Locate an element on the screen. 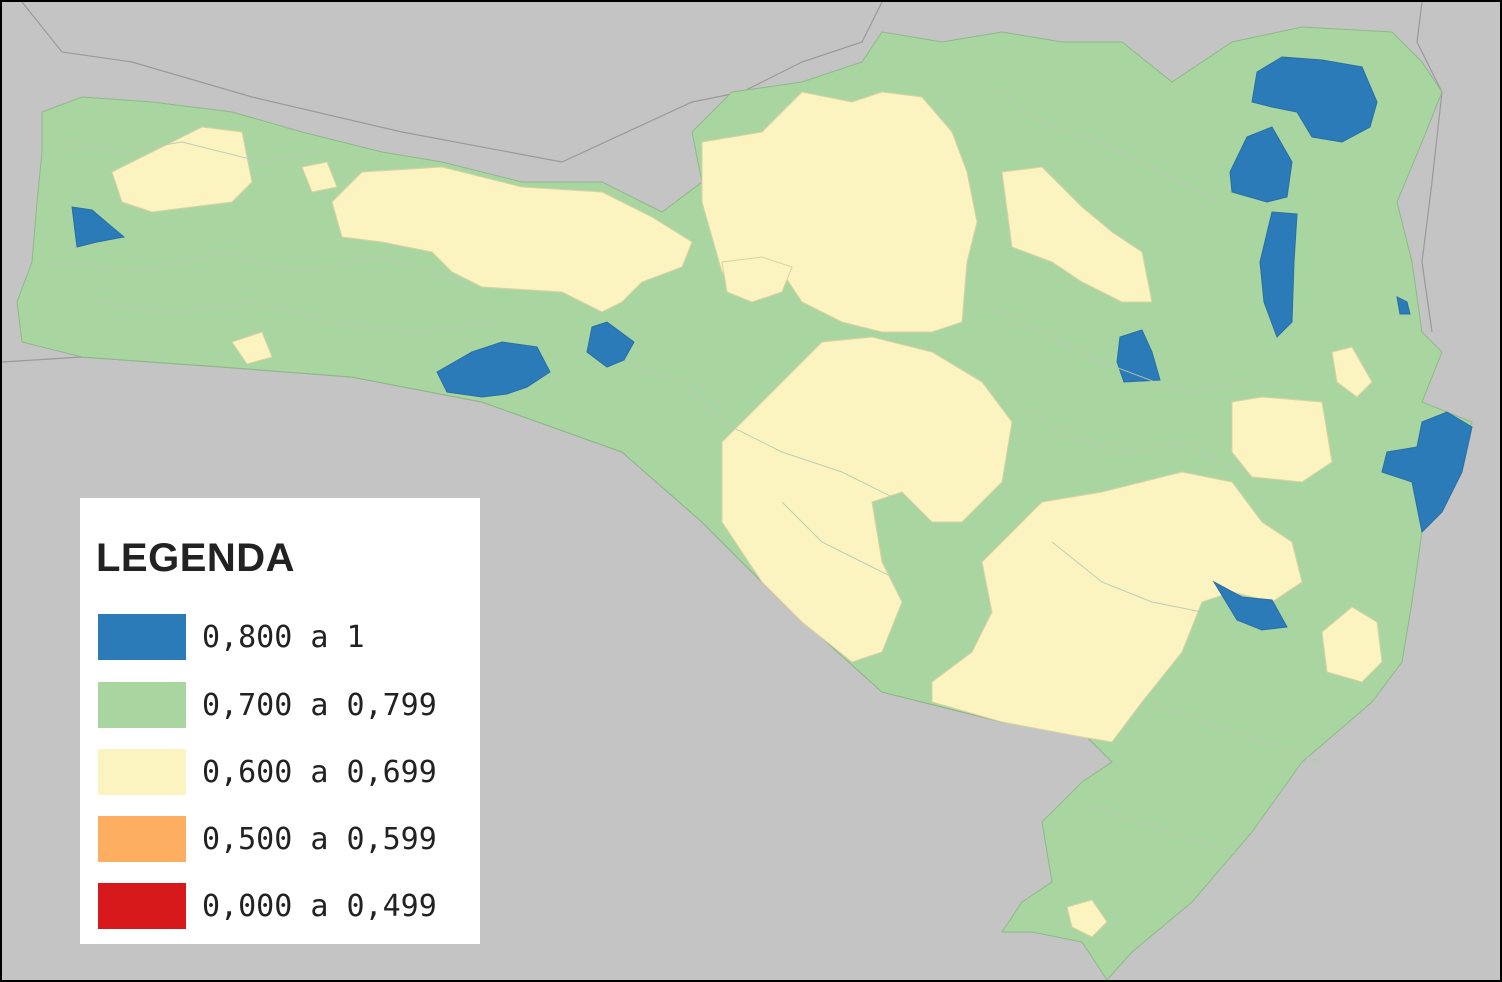 This screenshot has width=1502, height=982. region-yellow-south-center is located at coordinates (1117, 607).